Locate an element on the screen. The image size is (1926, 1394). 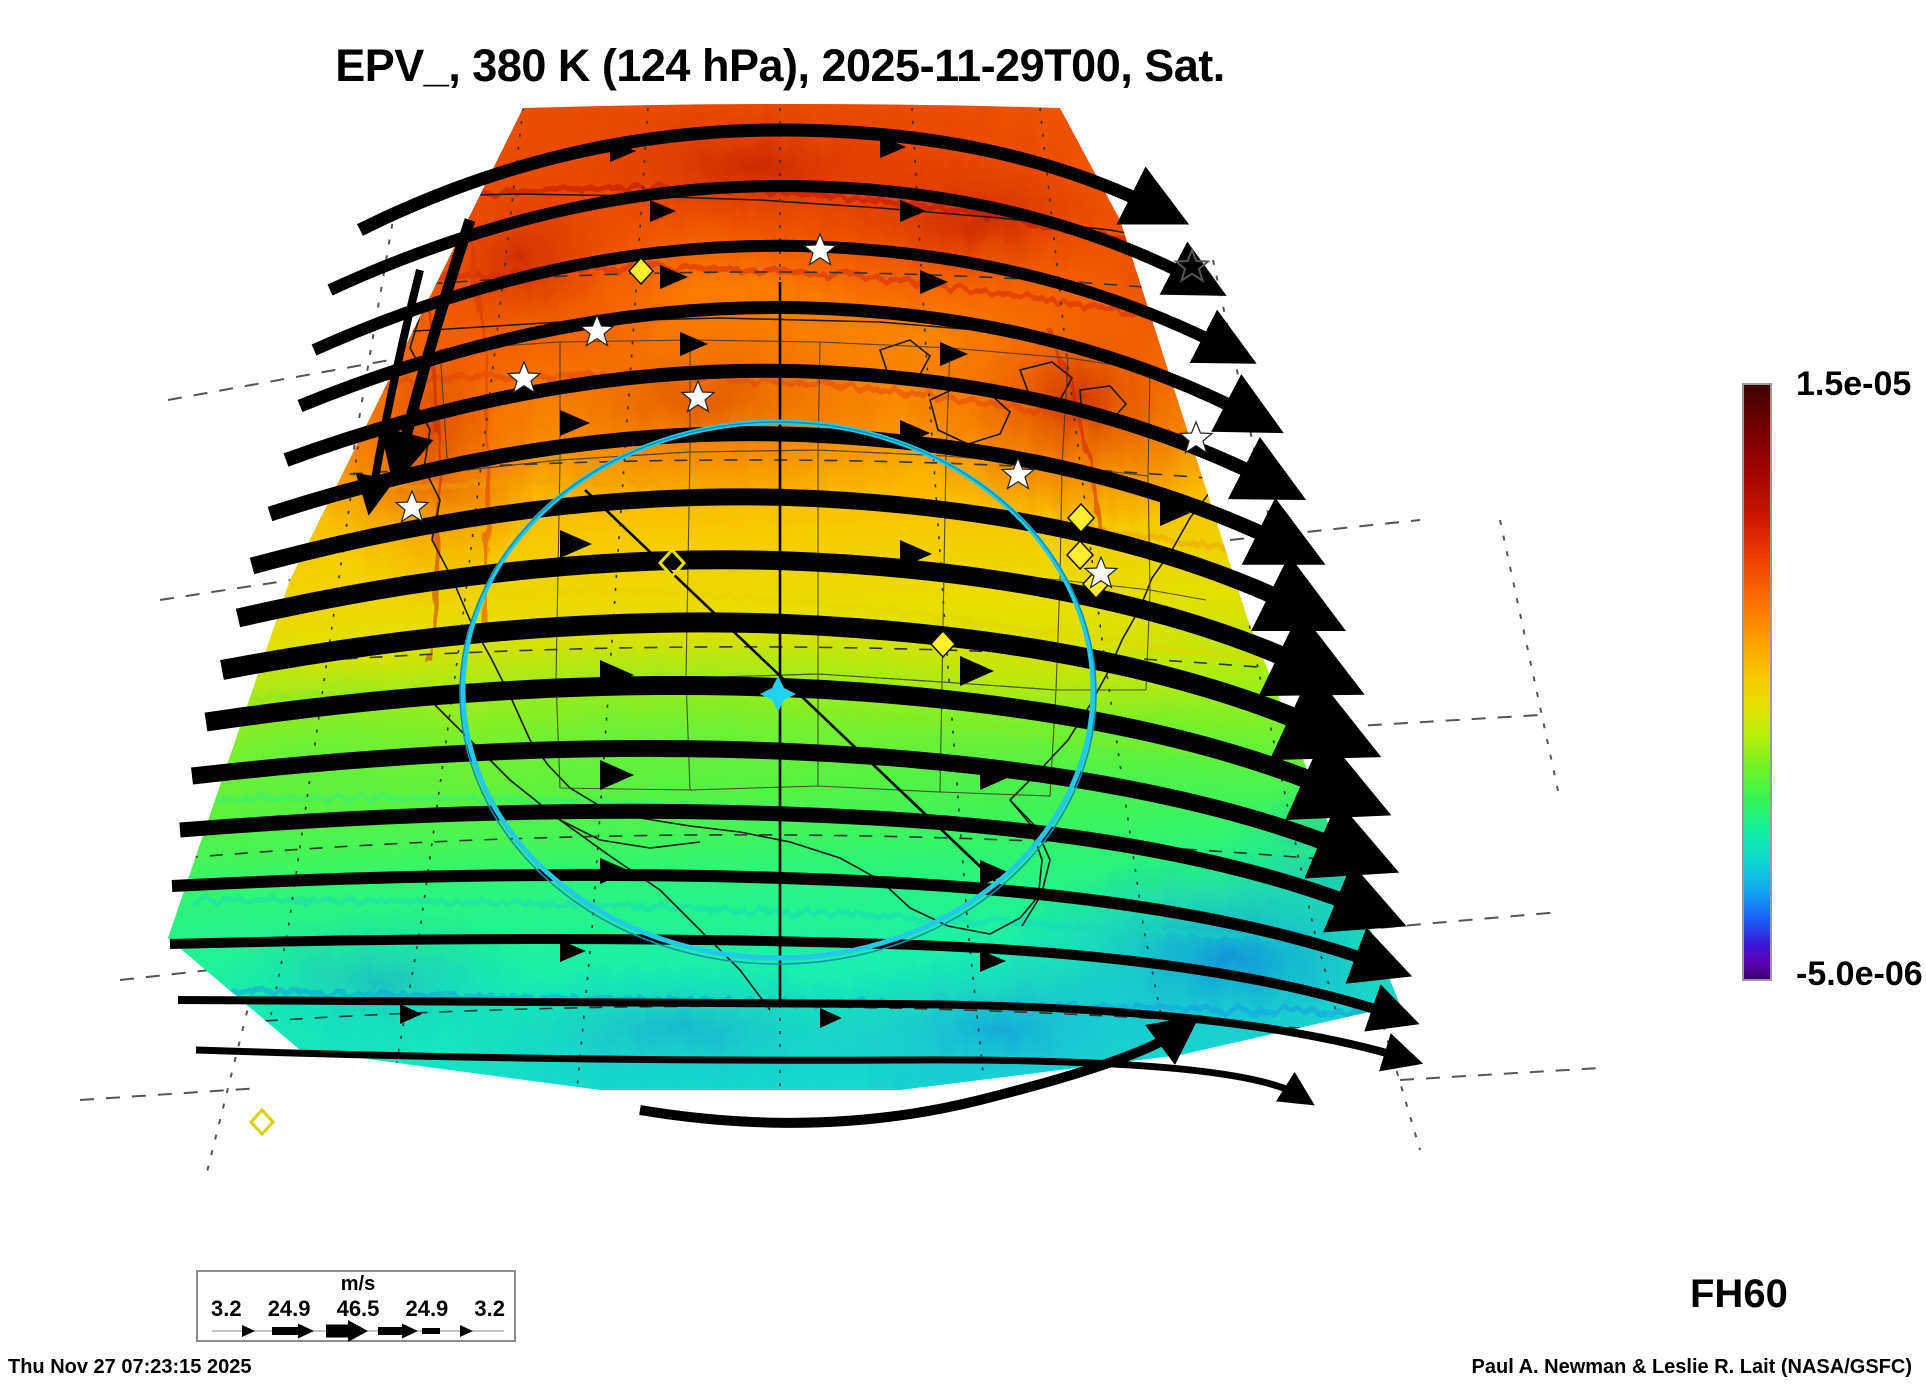
wind-value-4: 24.9 is located at coordinates (427, 1308).